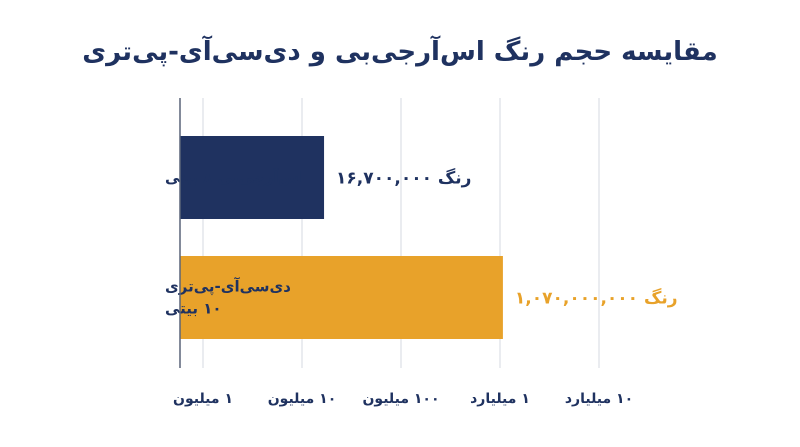 This screenshot has width=800, height=447. I want to click on x-tick-label: ۱۰ میلیون, so click(302, 399).